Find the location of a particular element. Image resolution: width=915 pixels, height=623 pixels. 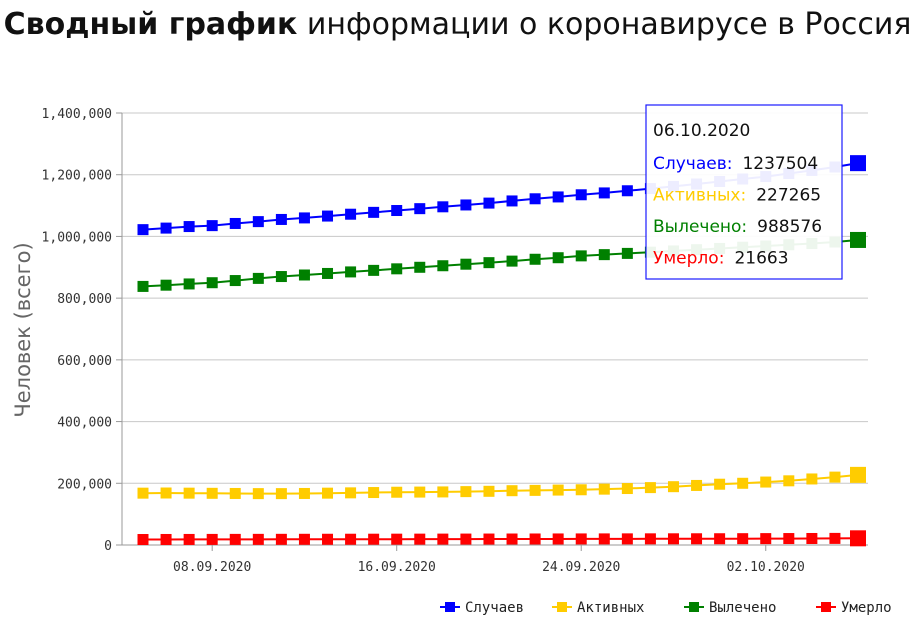

legend-item: Умерло is located at coordinates (854, 608).